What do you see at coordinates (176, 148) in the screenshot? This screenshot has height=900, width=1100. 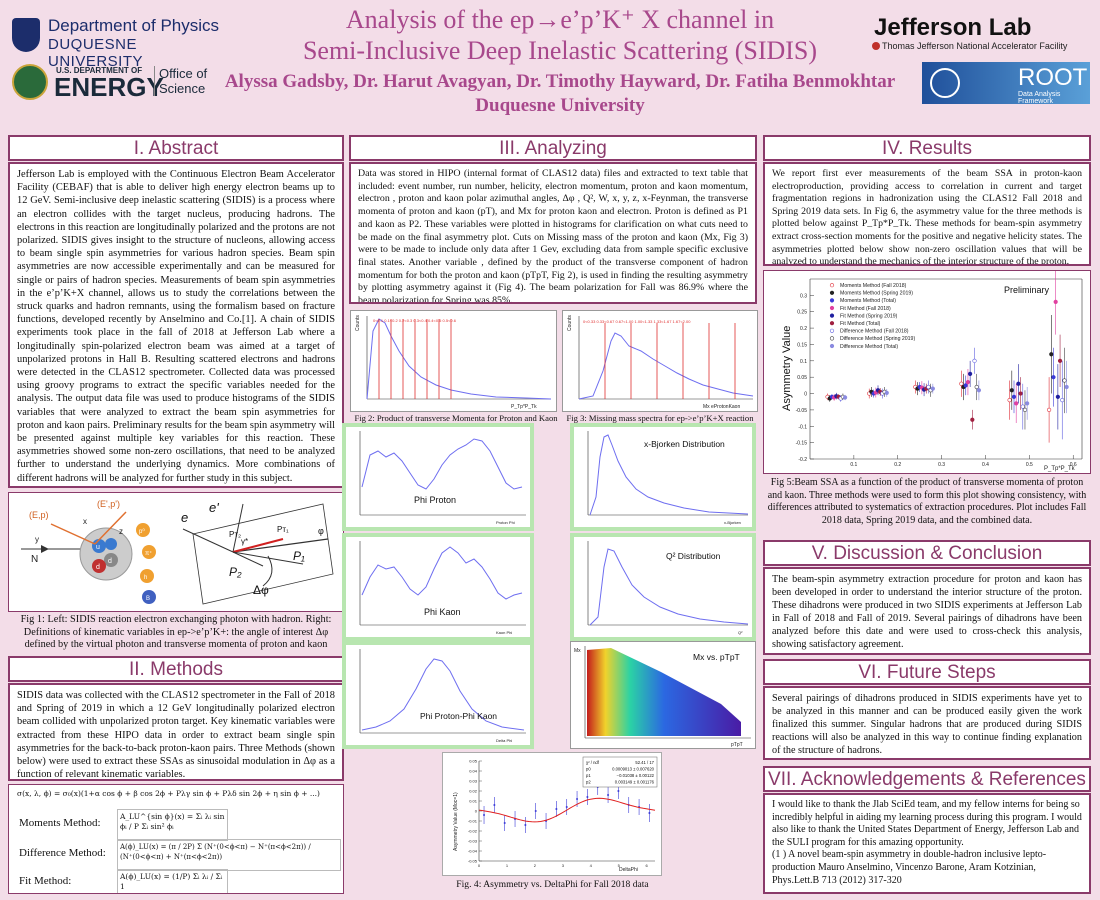 I see `abstract-heading: I. Abstract` at bounding box center [176, 148].